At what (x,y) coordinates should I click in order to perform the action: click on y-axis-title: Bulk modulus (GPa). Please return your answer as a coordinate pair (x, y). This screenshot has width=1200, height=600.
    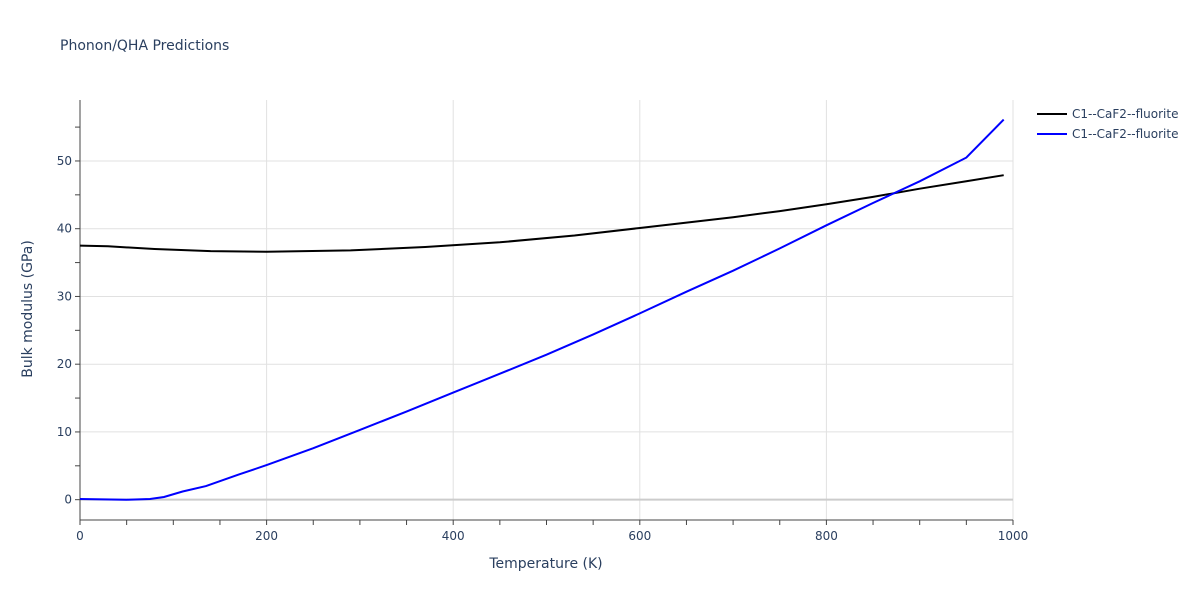
    Looking at the image, I should click on (28, 309).